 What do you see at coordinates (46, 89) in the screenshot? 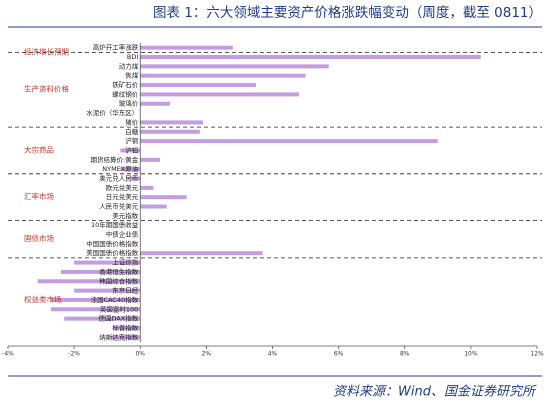
I see `group-label: 生产资料价格` at bounding box center [46, 89].